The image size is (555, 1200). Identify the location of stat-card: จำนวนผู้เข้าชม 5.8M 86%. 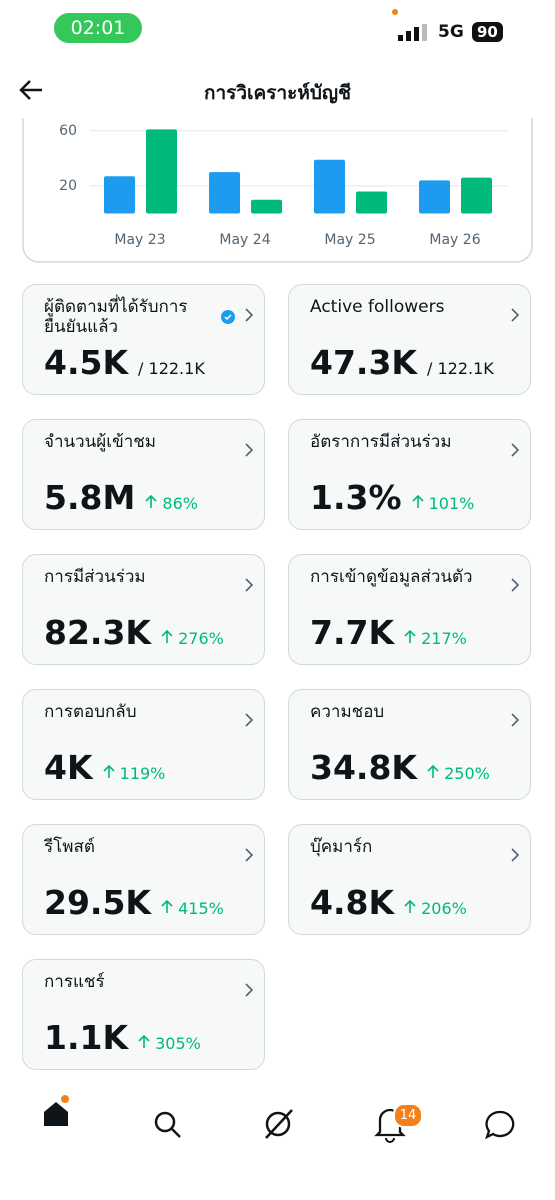
(143, 474).